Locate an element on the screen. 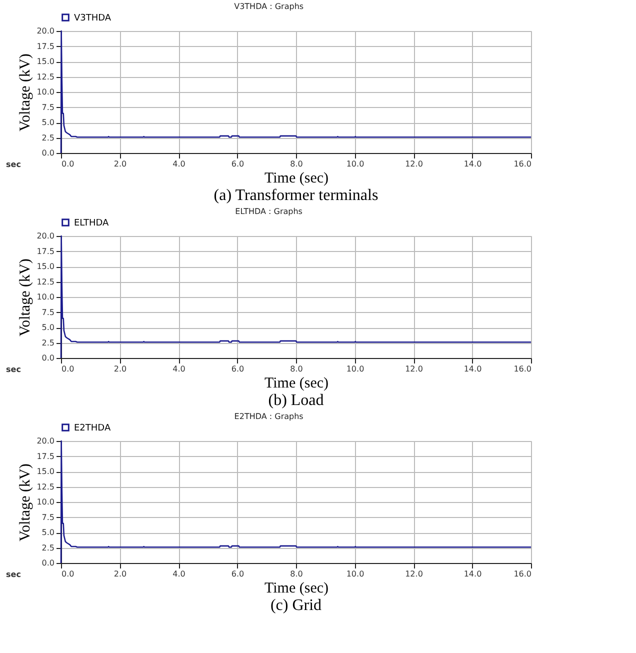 The height and width of the screenshot is (653, 636). chart-title: E2THDA : Graphs is located at coordinates (269, 416).